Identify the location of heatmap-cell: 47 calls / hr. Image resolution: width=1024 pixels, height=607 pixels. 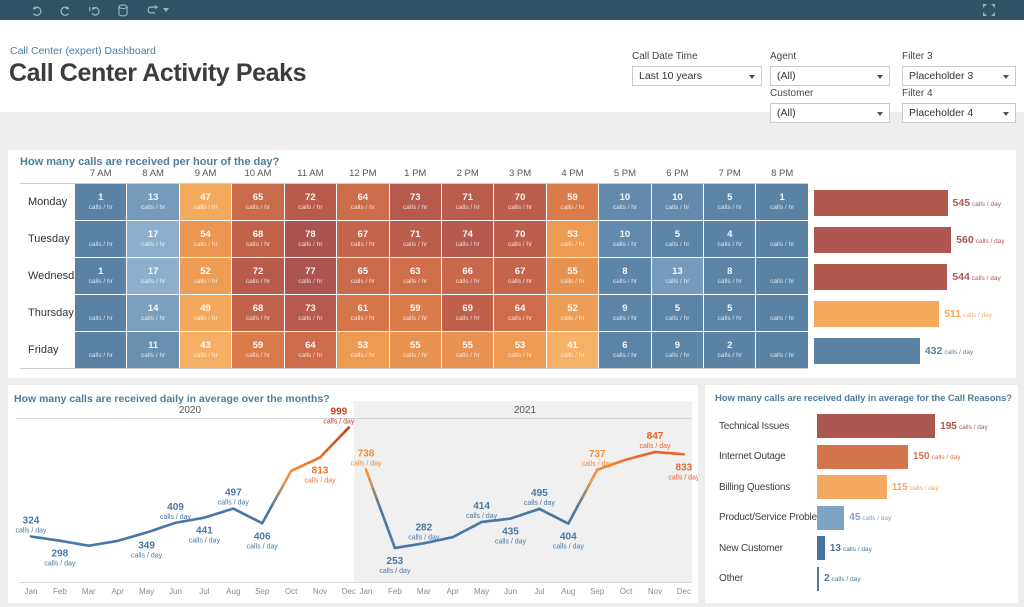
(205, 202).